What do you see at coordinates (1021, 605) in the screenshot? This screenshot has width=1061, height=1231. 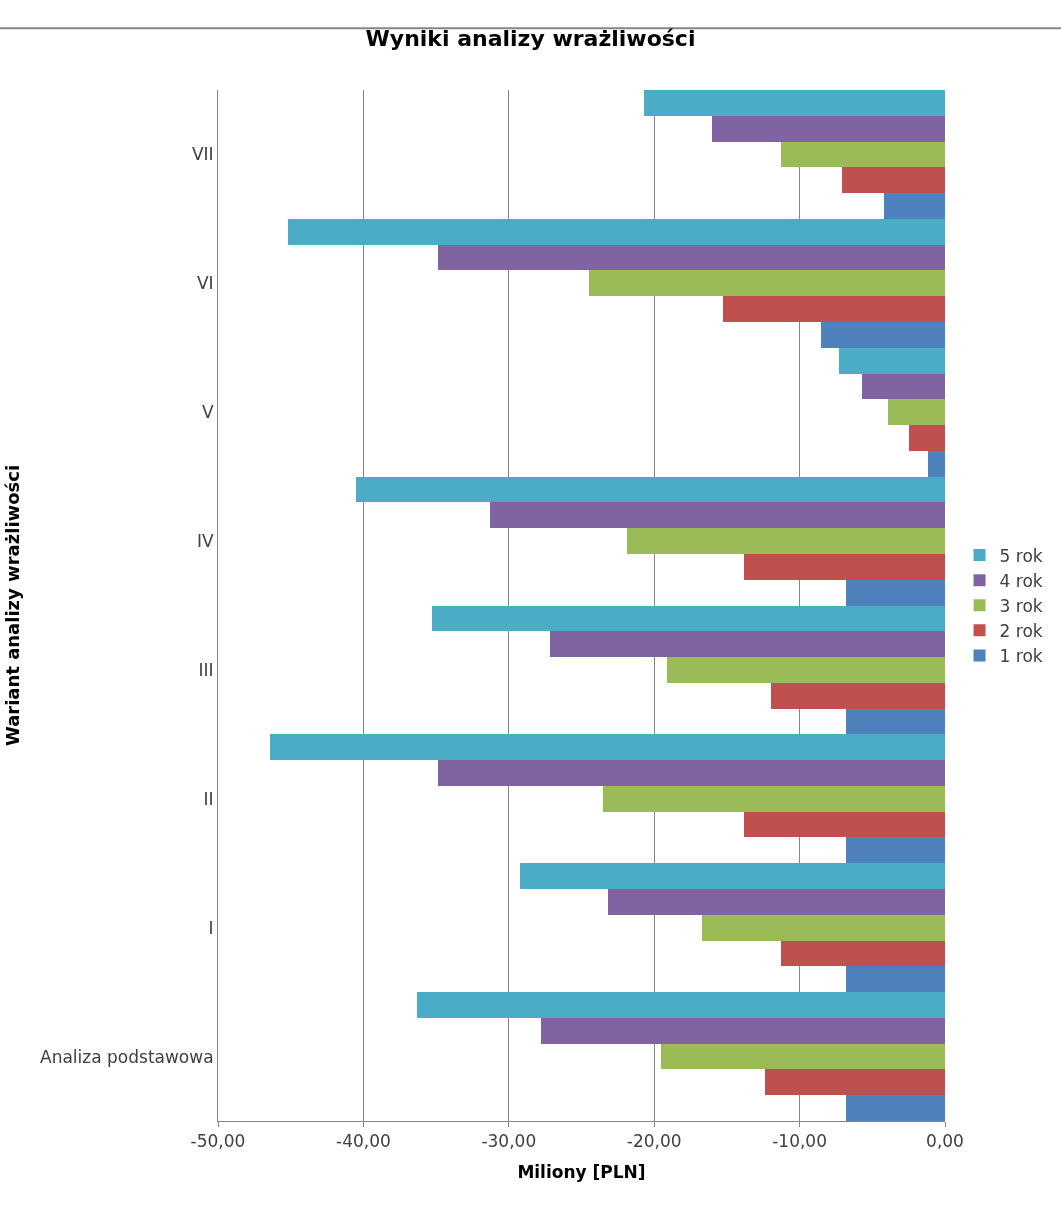 I see `legend-label: 3 rok` at bounding box center [1021, 605].